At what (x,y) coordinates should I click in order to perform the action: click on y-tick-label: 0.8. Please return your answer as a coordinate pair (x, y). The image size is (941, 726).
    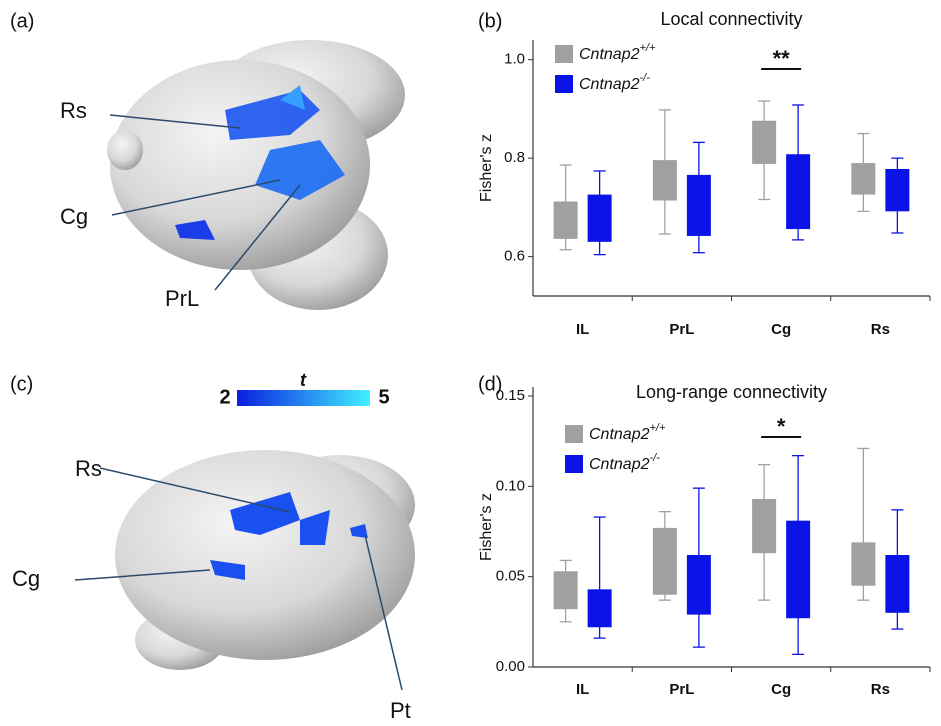
    Looking at the image, I should click on (514, 157).